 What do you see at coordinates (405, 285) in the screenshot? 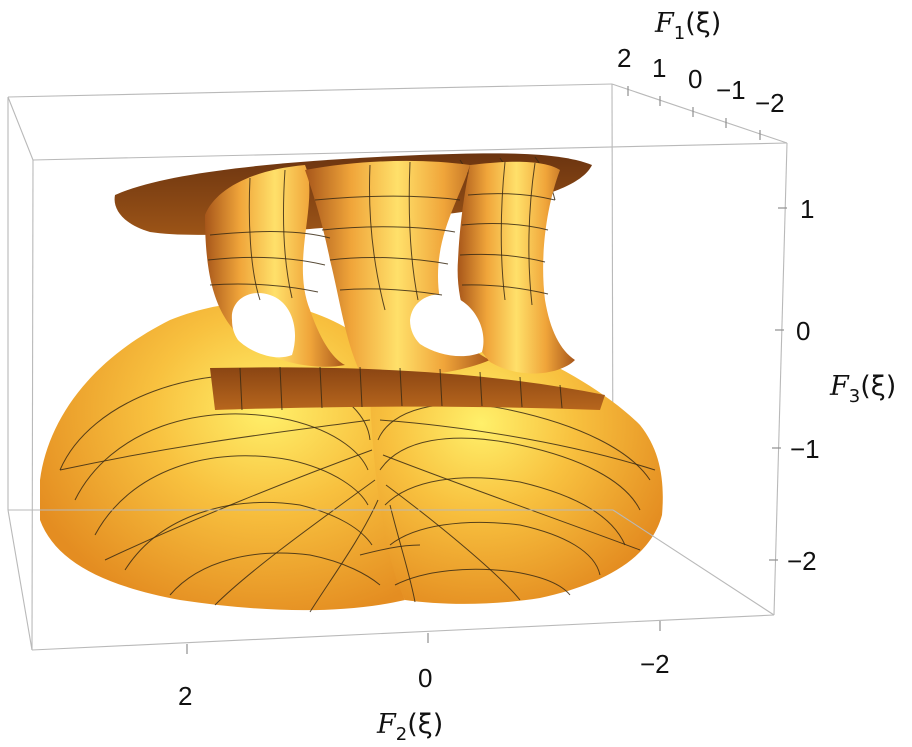
I see `surface-tubes` at bounding box center [405, 285].